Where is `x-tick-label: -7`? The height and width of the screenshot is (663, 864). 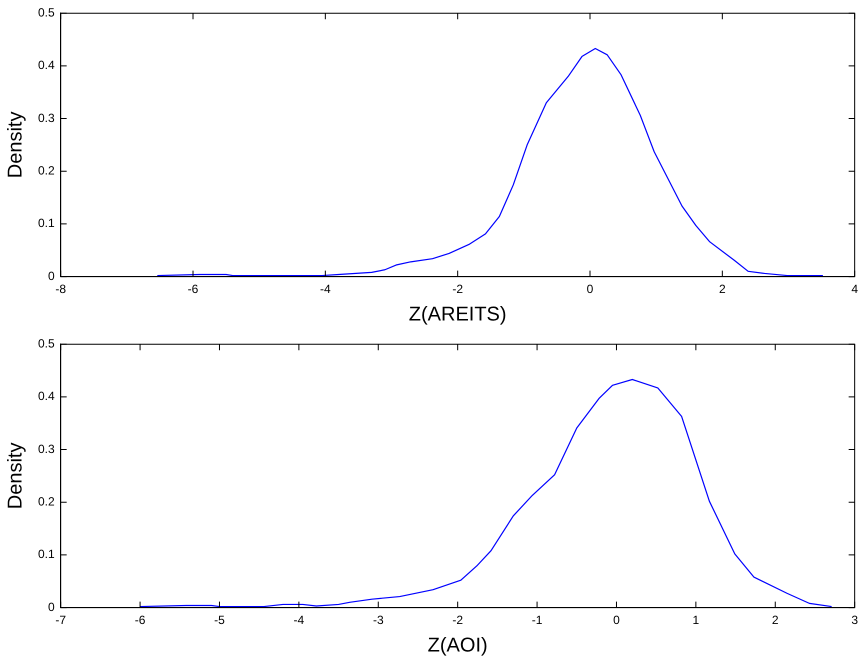 x-tick-label: -7 is located at coordinates (60, 620).